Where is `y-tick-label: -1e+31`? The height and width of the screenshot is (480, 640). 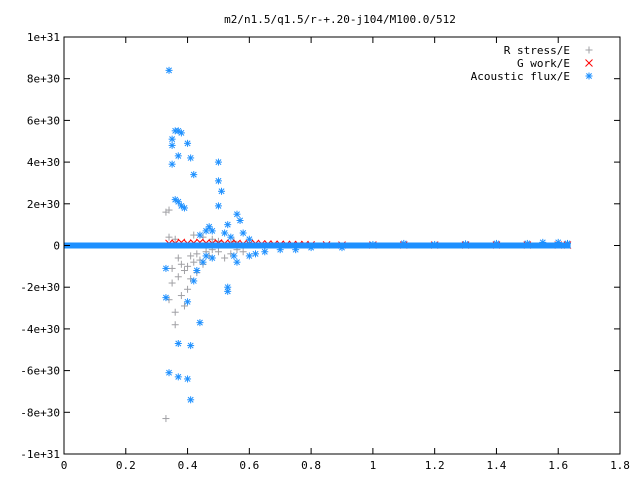 y-tick-label: -1e+31 is located at coordinates (40, 454).